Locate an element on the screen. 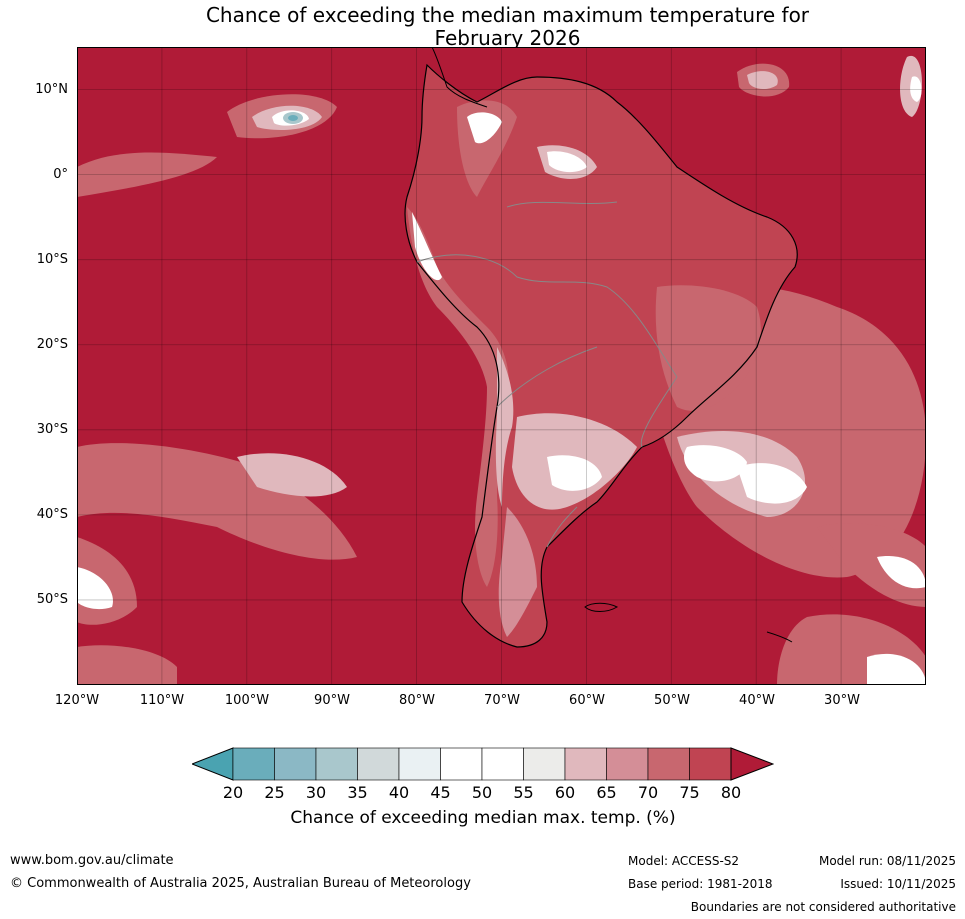 The width and height of the screenshot is (965, 919). colorbar-tick: 25 is located at coordinates (274, 792).